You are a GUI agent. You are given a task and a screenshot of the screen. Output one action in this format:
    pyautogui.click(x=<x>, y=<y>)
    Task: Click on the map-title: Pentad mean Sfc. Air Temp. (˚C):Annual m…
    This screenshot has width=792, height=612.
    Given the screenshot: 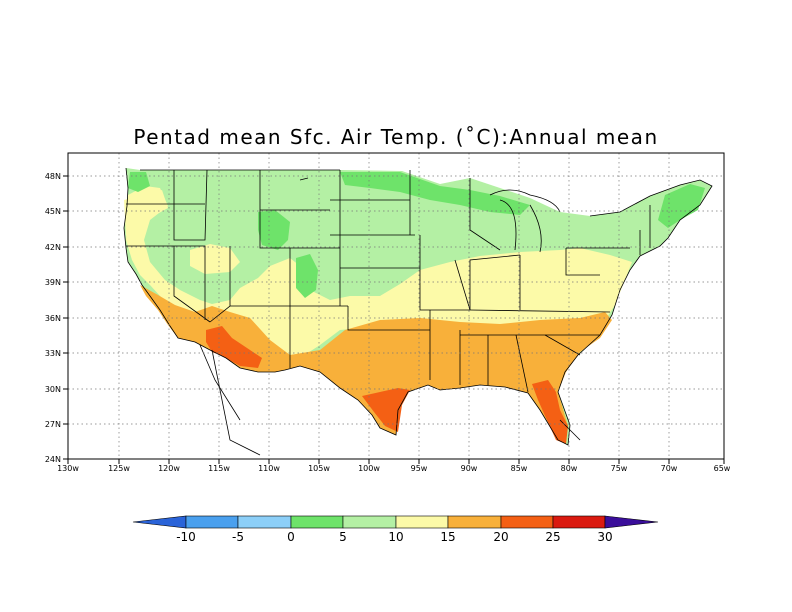 What is the action you would take?
    pyautogui.click(x=396, y=137)
    